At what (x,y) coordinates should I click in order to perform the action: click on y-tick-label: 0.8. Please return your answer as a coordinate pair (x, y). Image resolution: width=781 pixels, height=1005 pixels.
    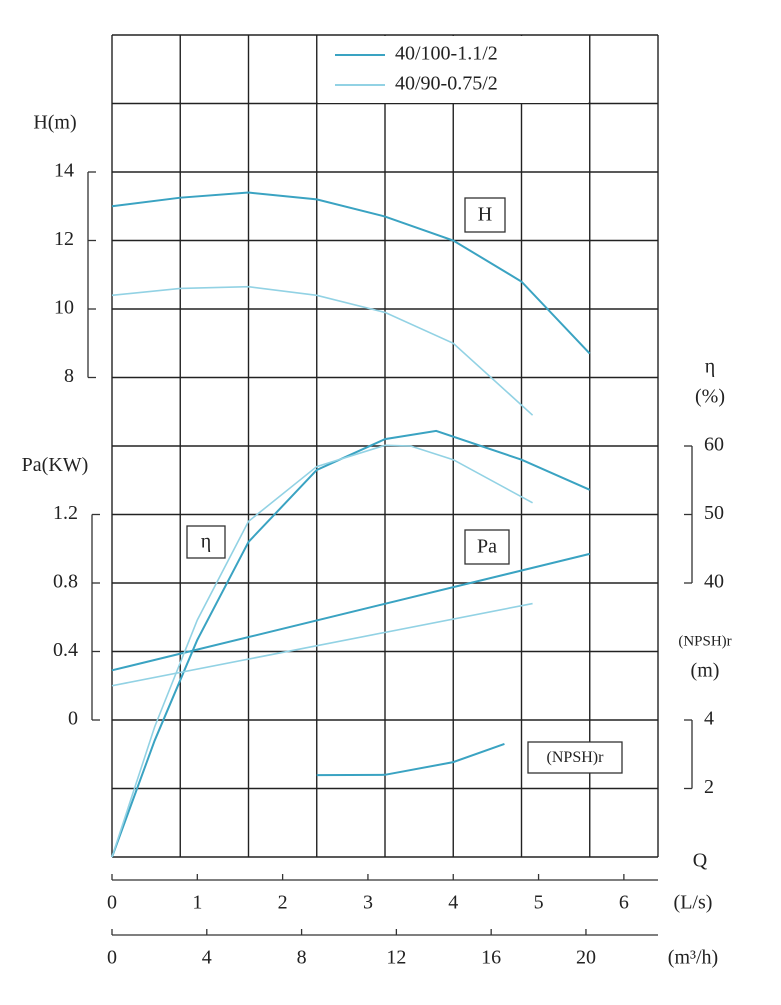
    Looking at the image, I should click on (65, 582).